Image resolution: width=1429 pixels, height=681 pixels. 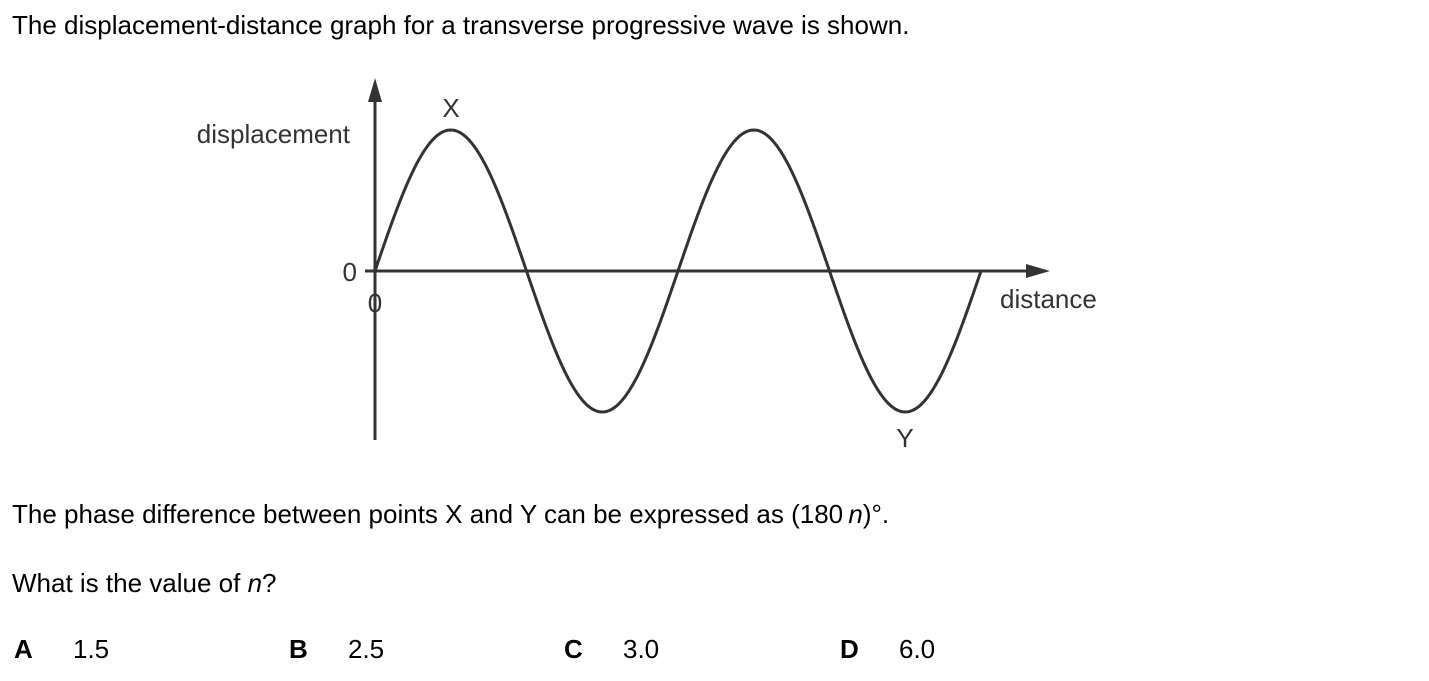 What do you see at coordinates (375, 303) in the screenshot?
I see `x-origin-label: 0` at bounding box center [375, 303].